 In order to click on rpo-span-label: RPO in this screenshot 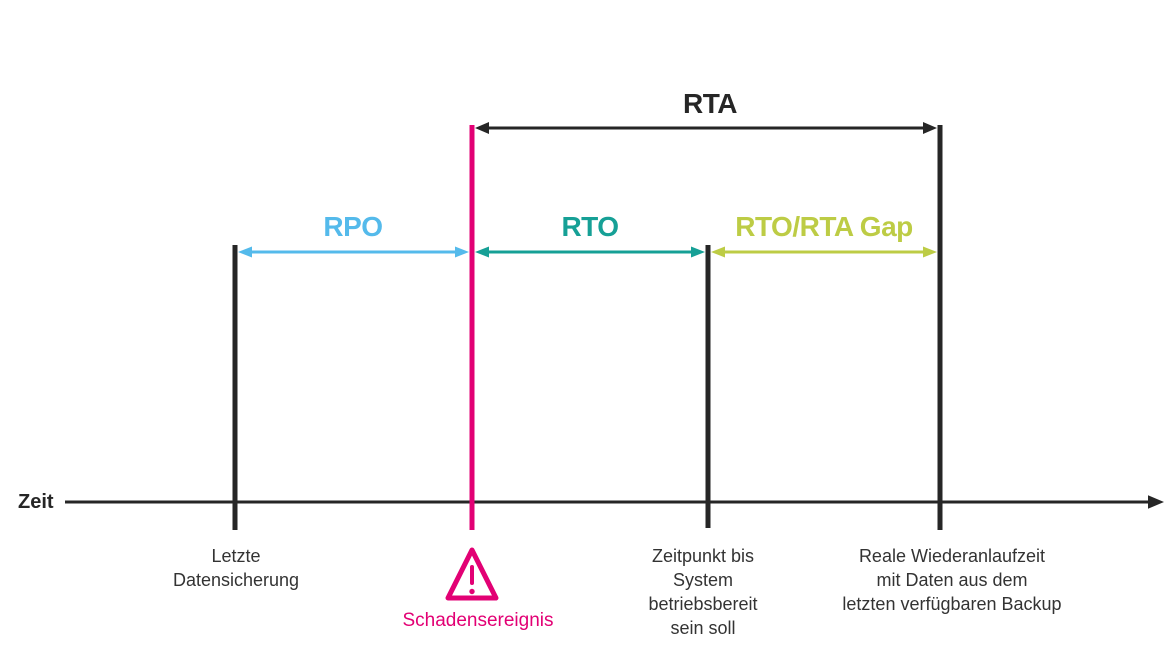, I will do `click(353, 226)`.